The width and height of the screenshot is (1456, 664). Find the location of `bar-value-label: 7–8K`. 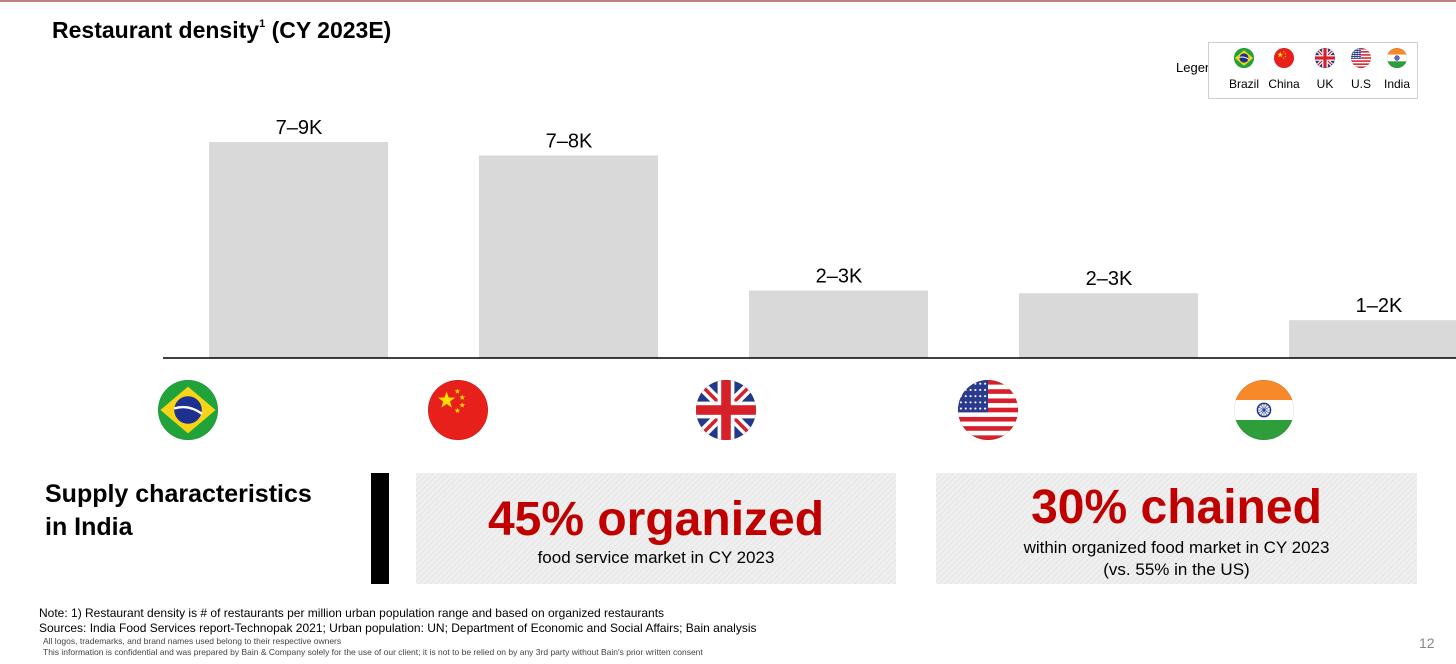

bar-value-label: 7–8K is located at coordinates (569, 142).